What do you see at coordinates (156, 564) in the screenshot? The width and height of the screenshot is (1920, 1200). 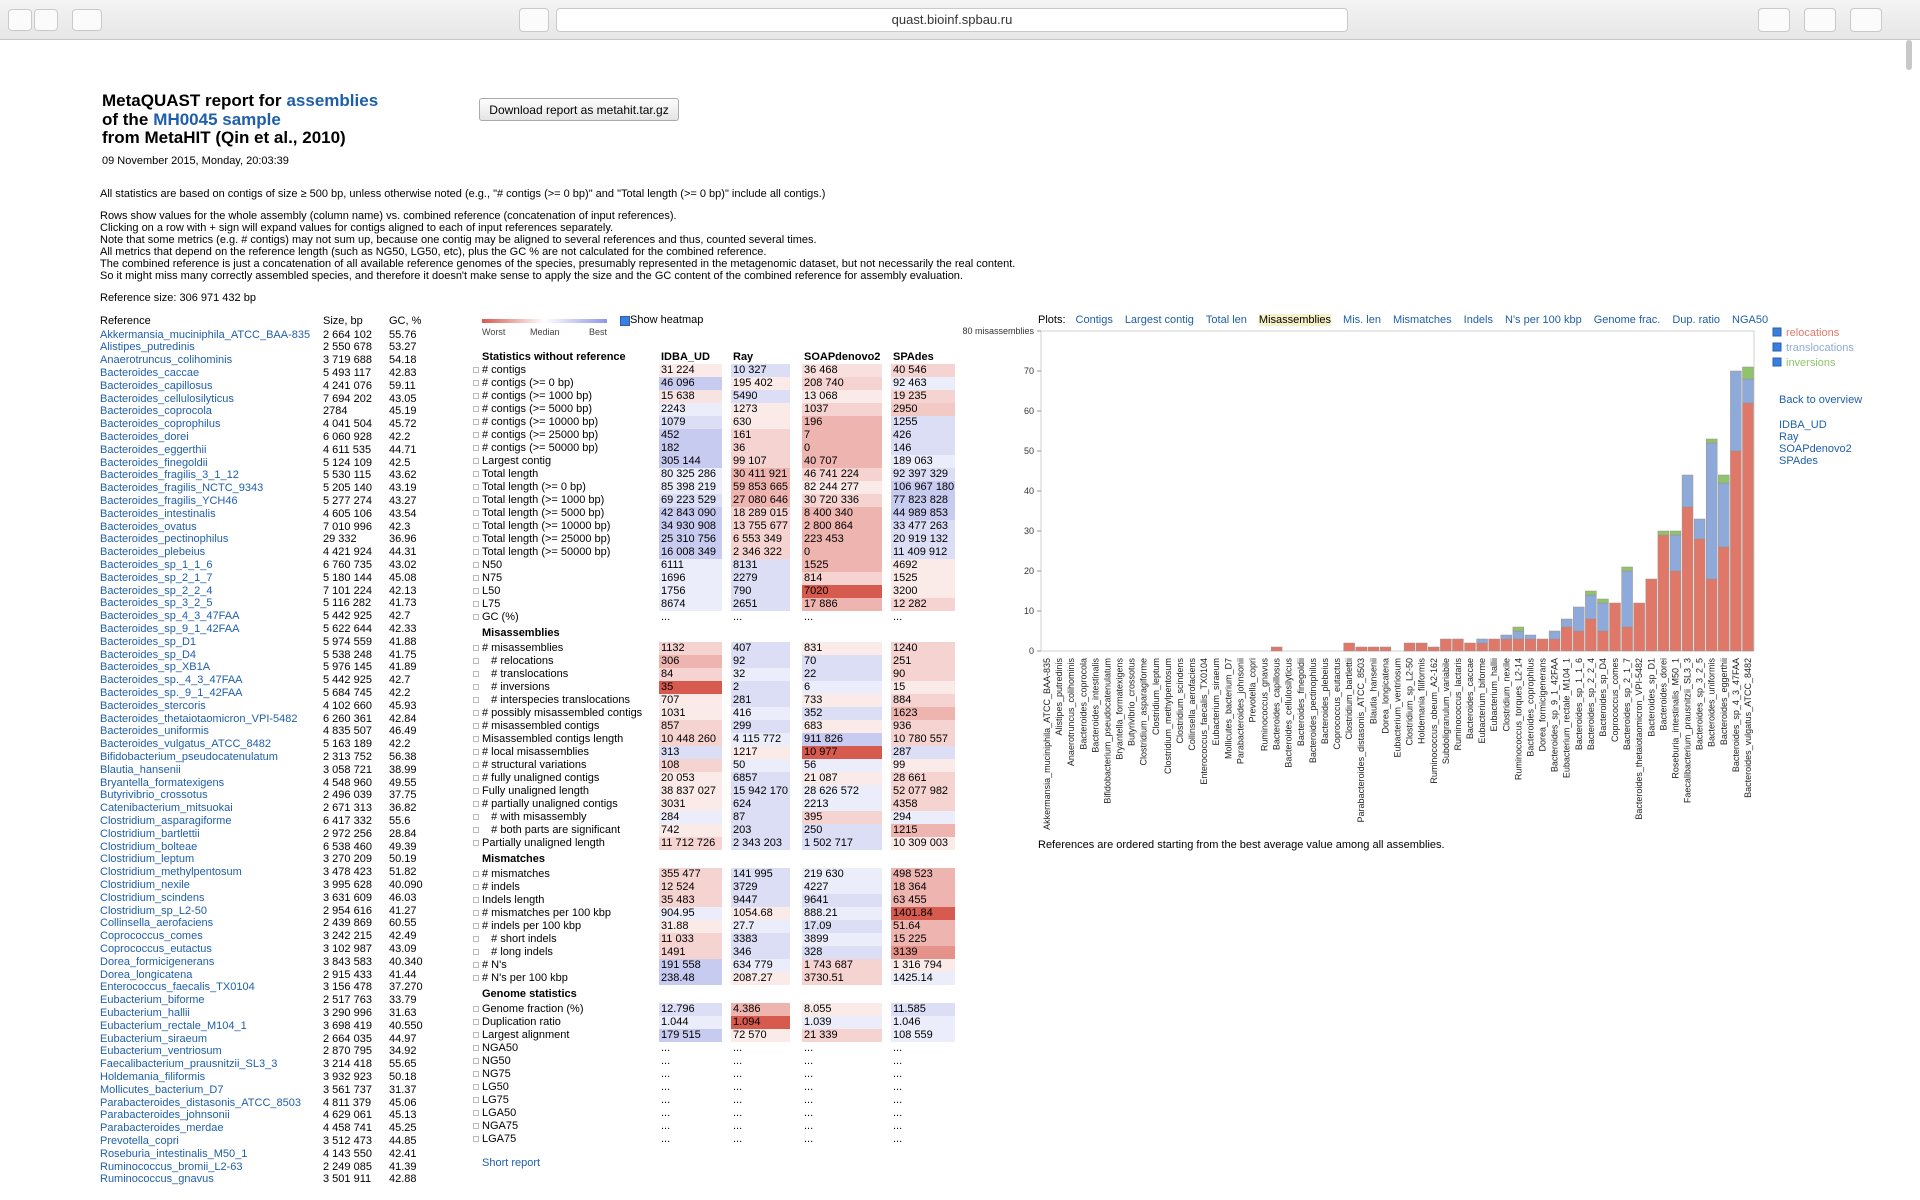 I see `reference-link: Bacteroides_sp_1_1_6` at bounding box center [156, 564].